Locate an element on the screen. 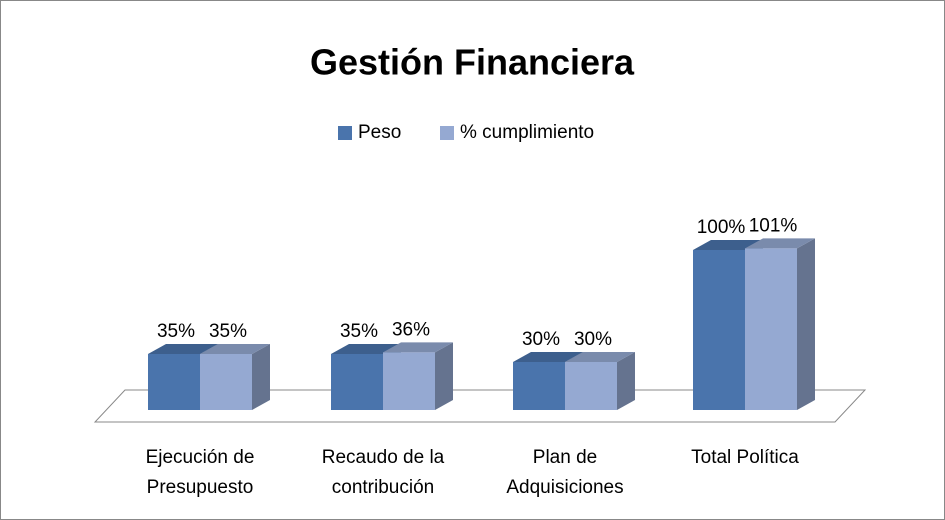  legend-label: Peso is located at coordinates (379, 132).